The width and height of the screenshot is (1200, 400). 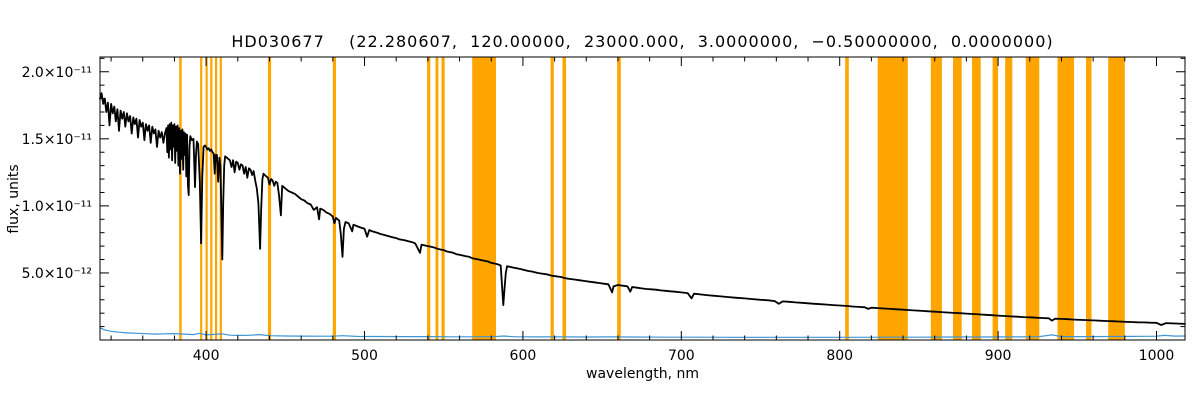 What do you see at coordinates (364, 356) in the screenshot?
I see `x-tick-label: 500` at bounding box center [364, 356].